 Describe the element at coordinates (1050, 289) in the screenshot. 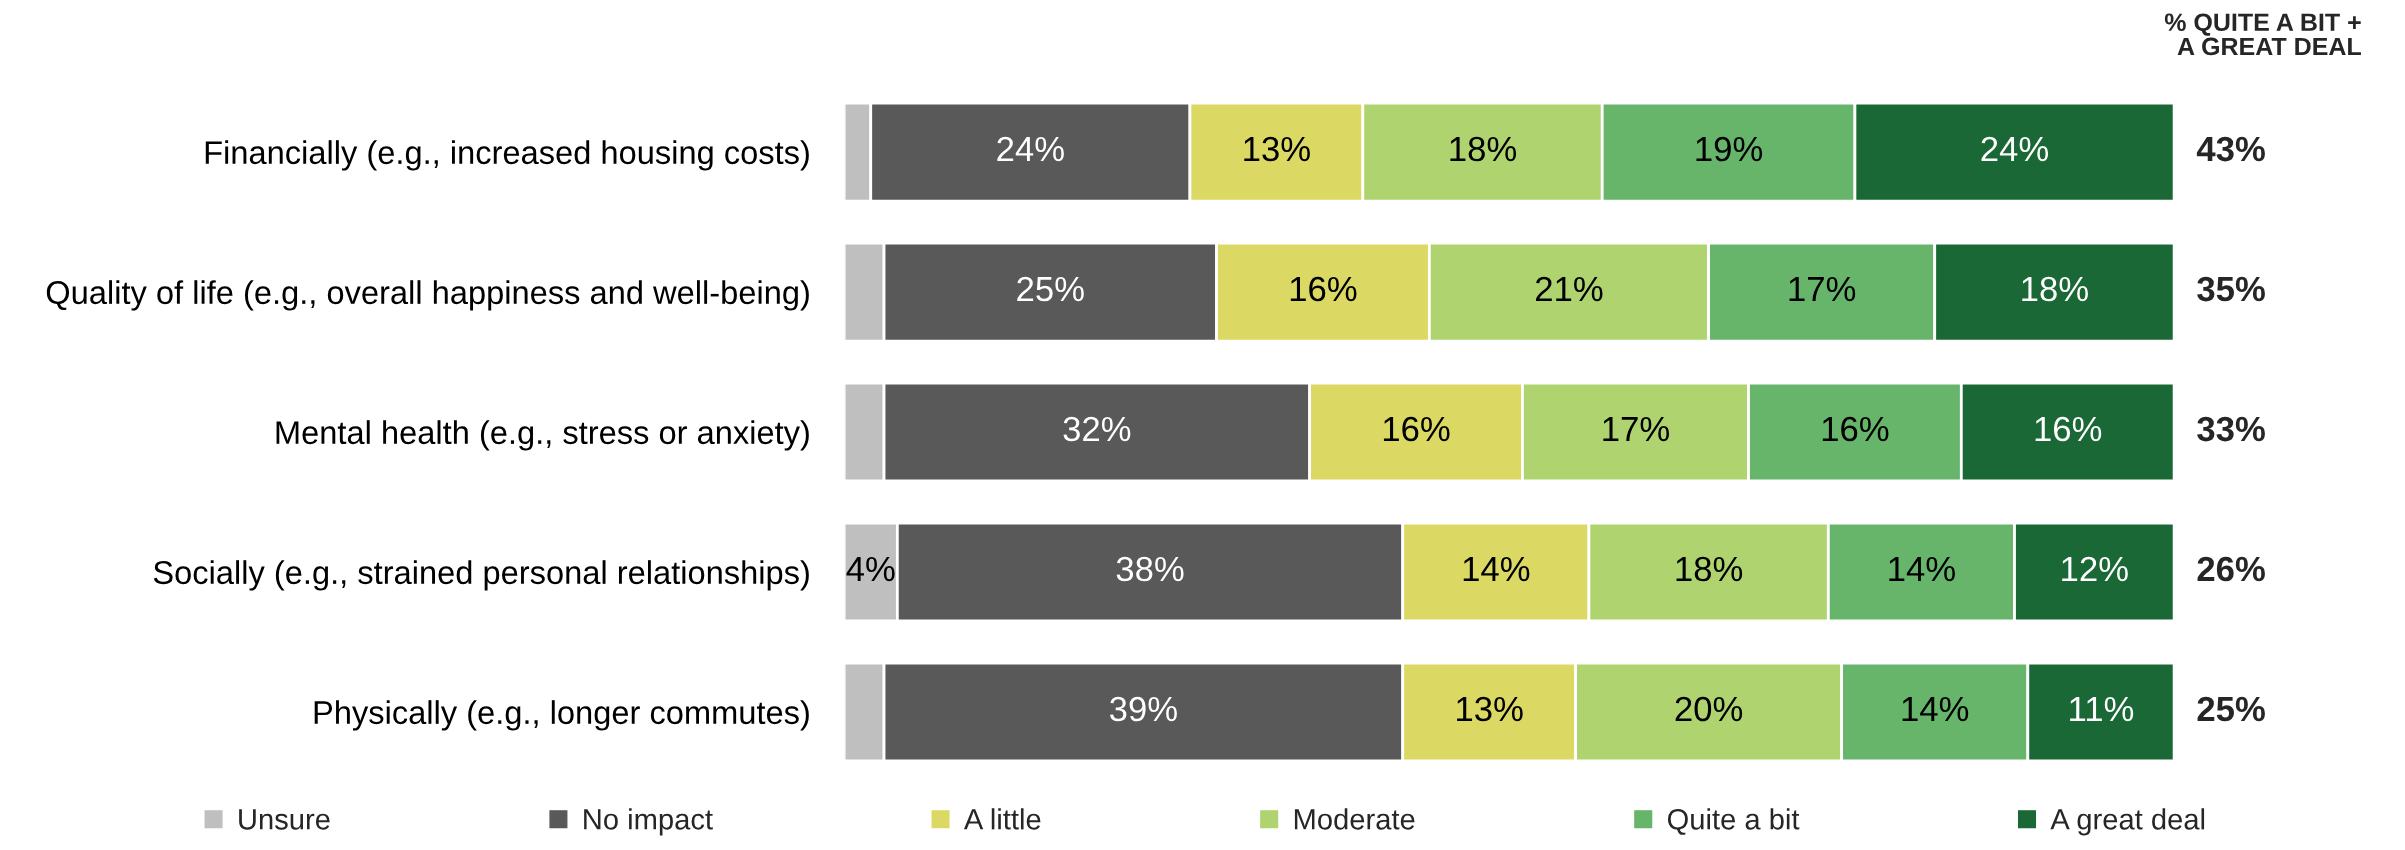

I see `data-label: 25%` at that location.